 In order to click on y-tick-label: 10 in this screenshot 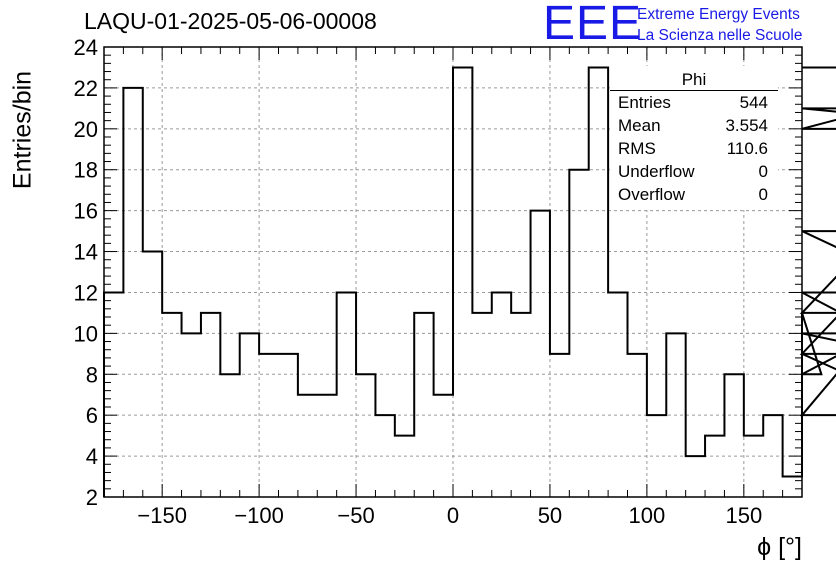, I will do `click(86, 333)`.